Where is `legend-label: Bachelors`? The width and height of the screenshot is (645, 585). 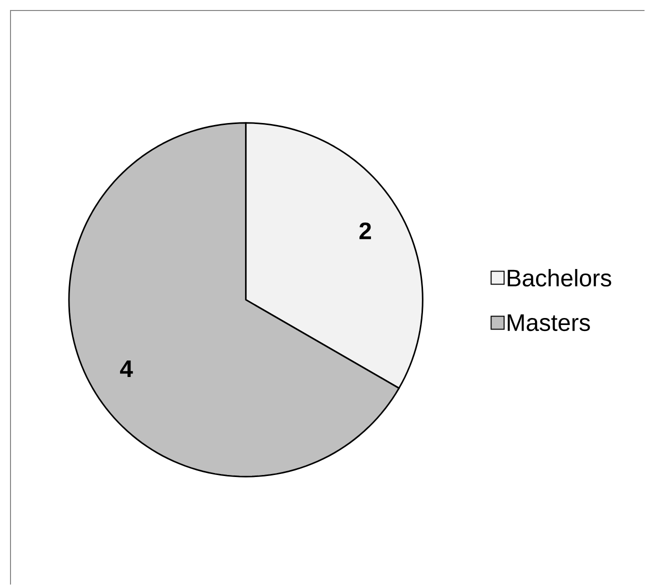 legend-label: Bachelors is located at coordinates (560, 277).